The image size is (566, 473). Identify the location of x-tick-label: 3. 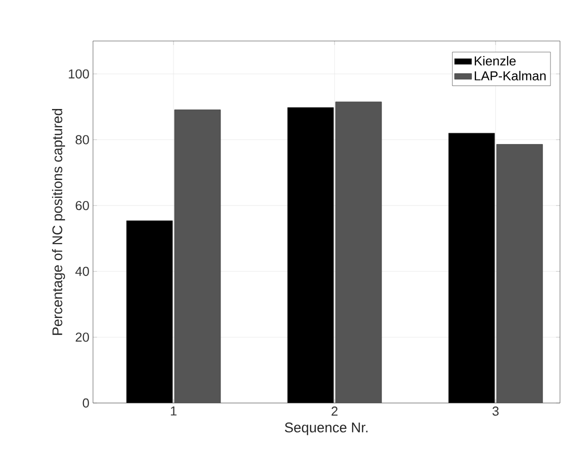
(495, 411).